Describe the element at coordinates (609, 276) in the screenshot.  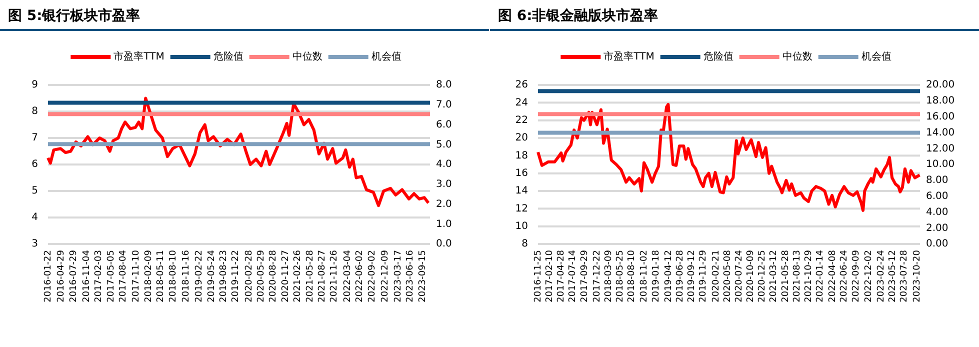
I see `x-tick-label: 2018-03-09` at that location.